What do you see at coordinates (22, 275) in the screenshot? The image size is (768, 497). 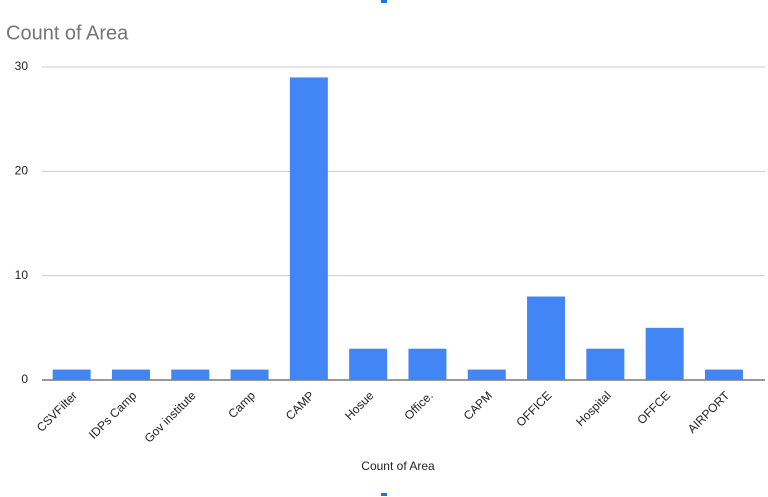 I see `y-tick-label: 10` at bounding box center [22, 275].